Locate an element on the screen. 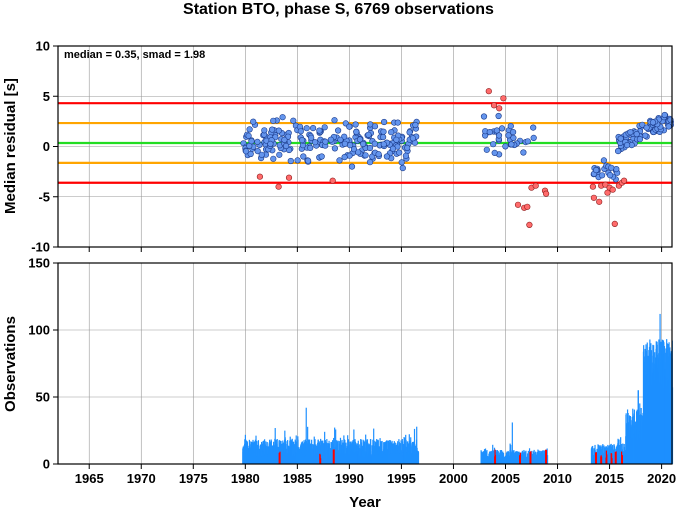 The image size is (677, 511). observations-y-ticks: 150 100 50 0 is located at coordinates (43, 364).